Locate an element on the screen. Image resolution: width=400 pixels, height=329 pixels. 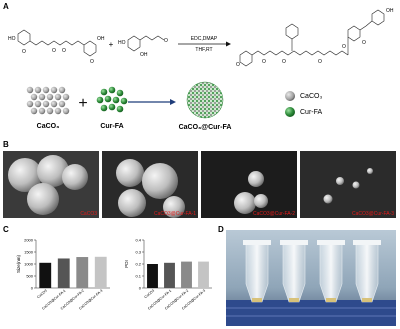
sem-background is located at coordinates (348, 184).